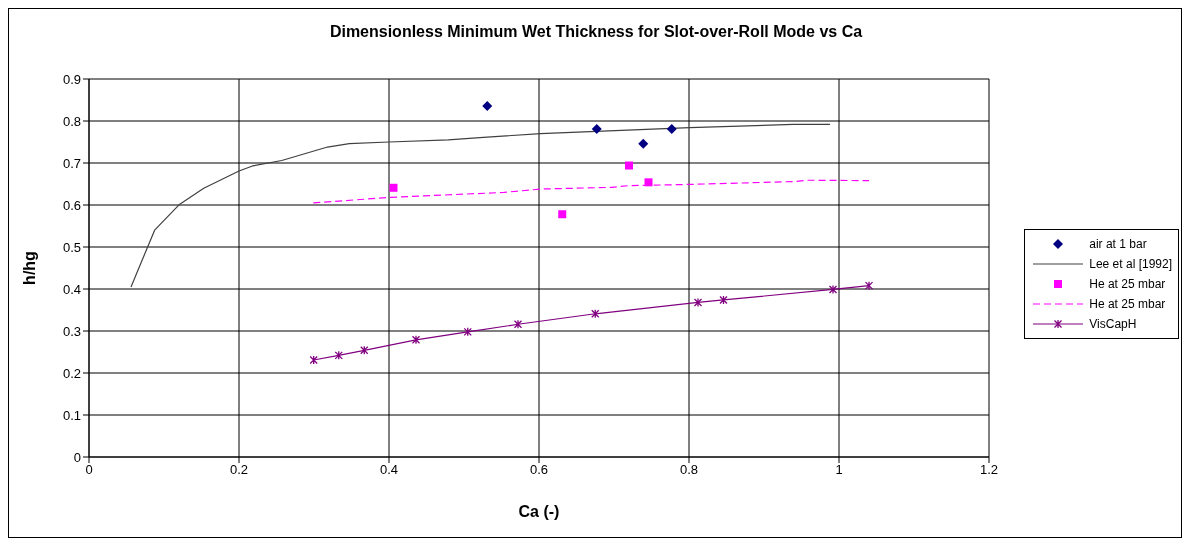 The width and height of the screenshot is (1190, 546). Describe the element at coordinates (539, 511) in the screenshot. I see `x-axis-title: Ca (-)` at that location.